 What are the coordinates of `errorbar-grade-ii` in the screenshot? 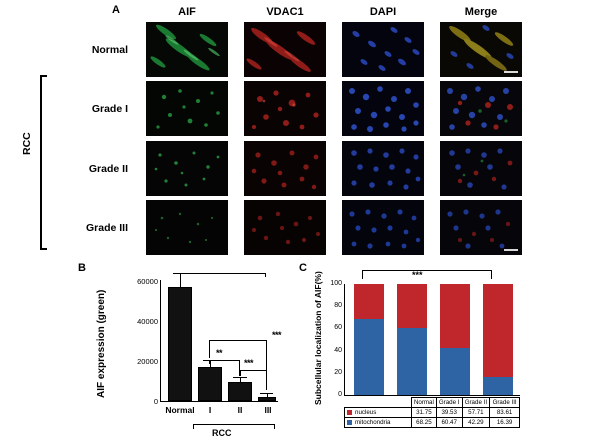 It's located at (240, 380).